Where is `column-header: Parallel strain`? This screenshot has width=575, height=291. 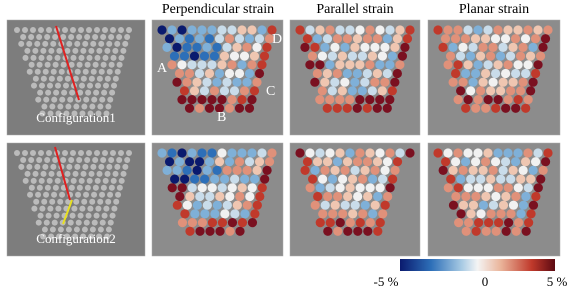
column-header: Parallel strain is located at coordinates (354, 9).